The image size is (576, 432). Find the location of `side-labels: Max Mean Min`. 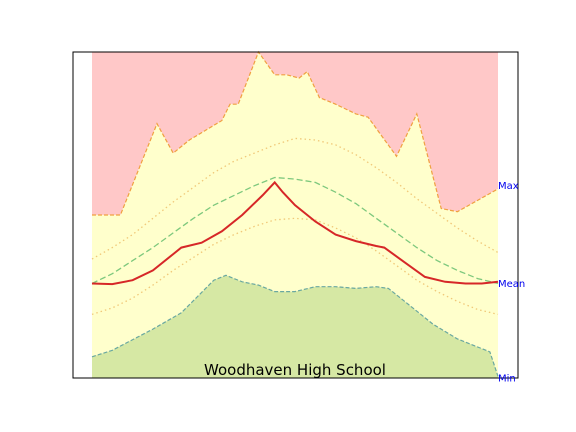

side-labels: Max Mean Min is located at coordinates (511, 282).